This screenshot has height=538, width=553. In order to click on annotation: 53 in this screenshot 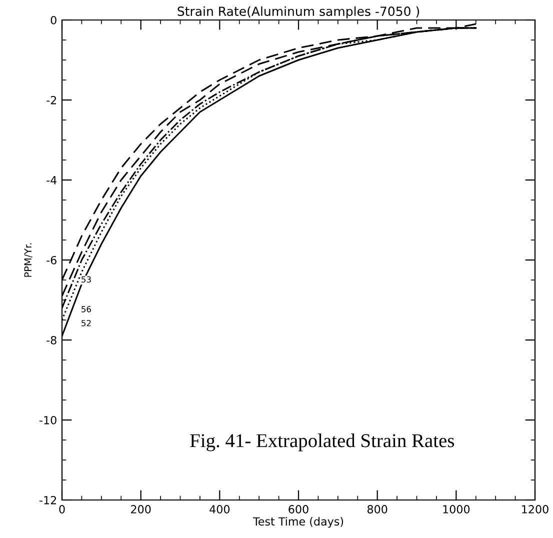, I will do `click(86, 279)`.